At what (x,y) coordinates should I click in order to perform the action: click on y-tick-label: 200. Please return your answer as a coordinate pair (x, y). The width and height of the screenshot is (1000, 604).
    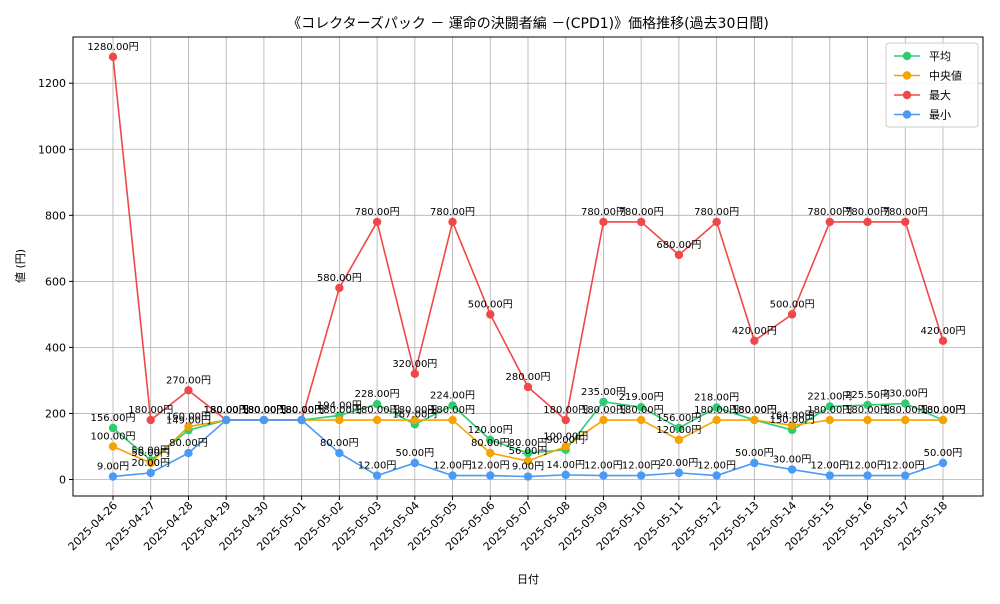
    Looking at the image, I should click on (55, 413).